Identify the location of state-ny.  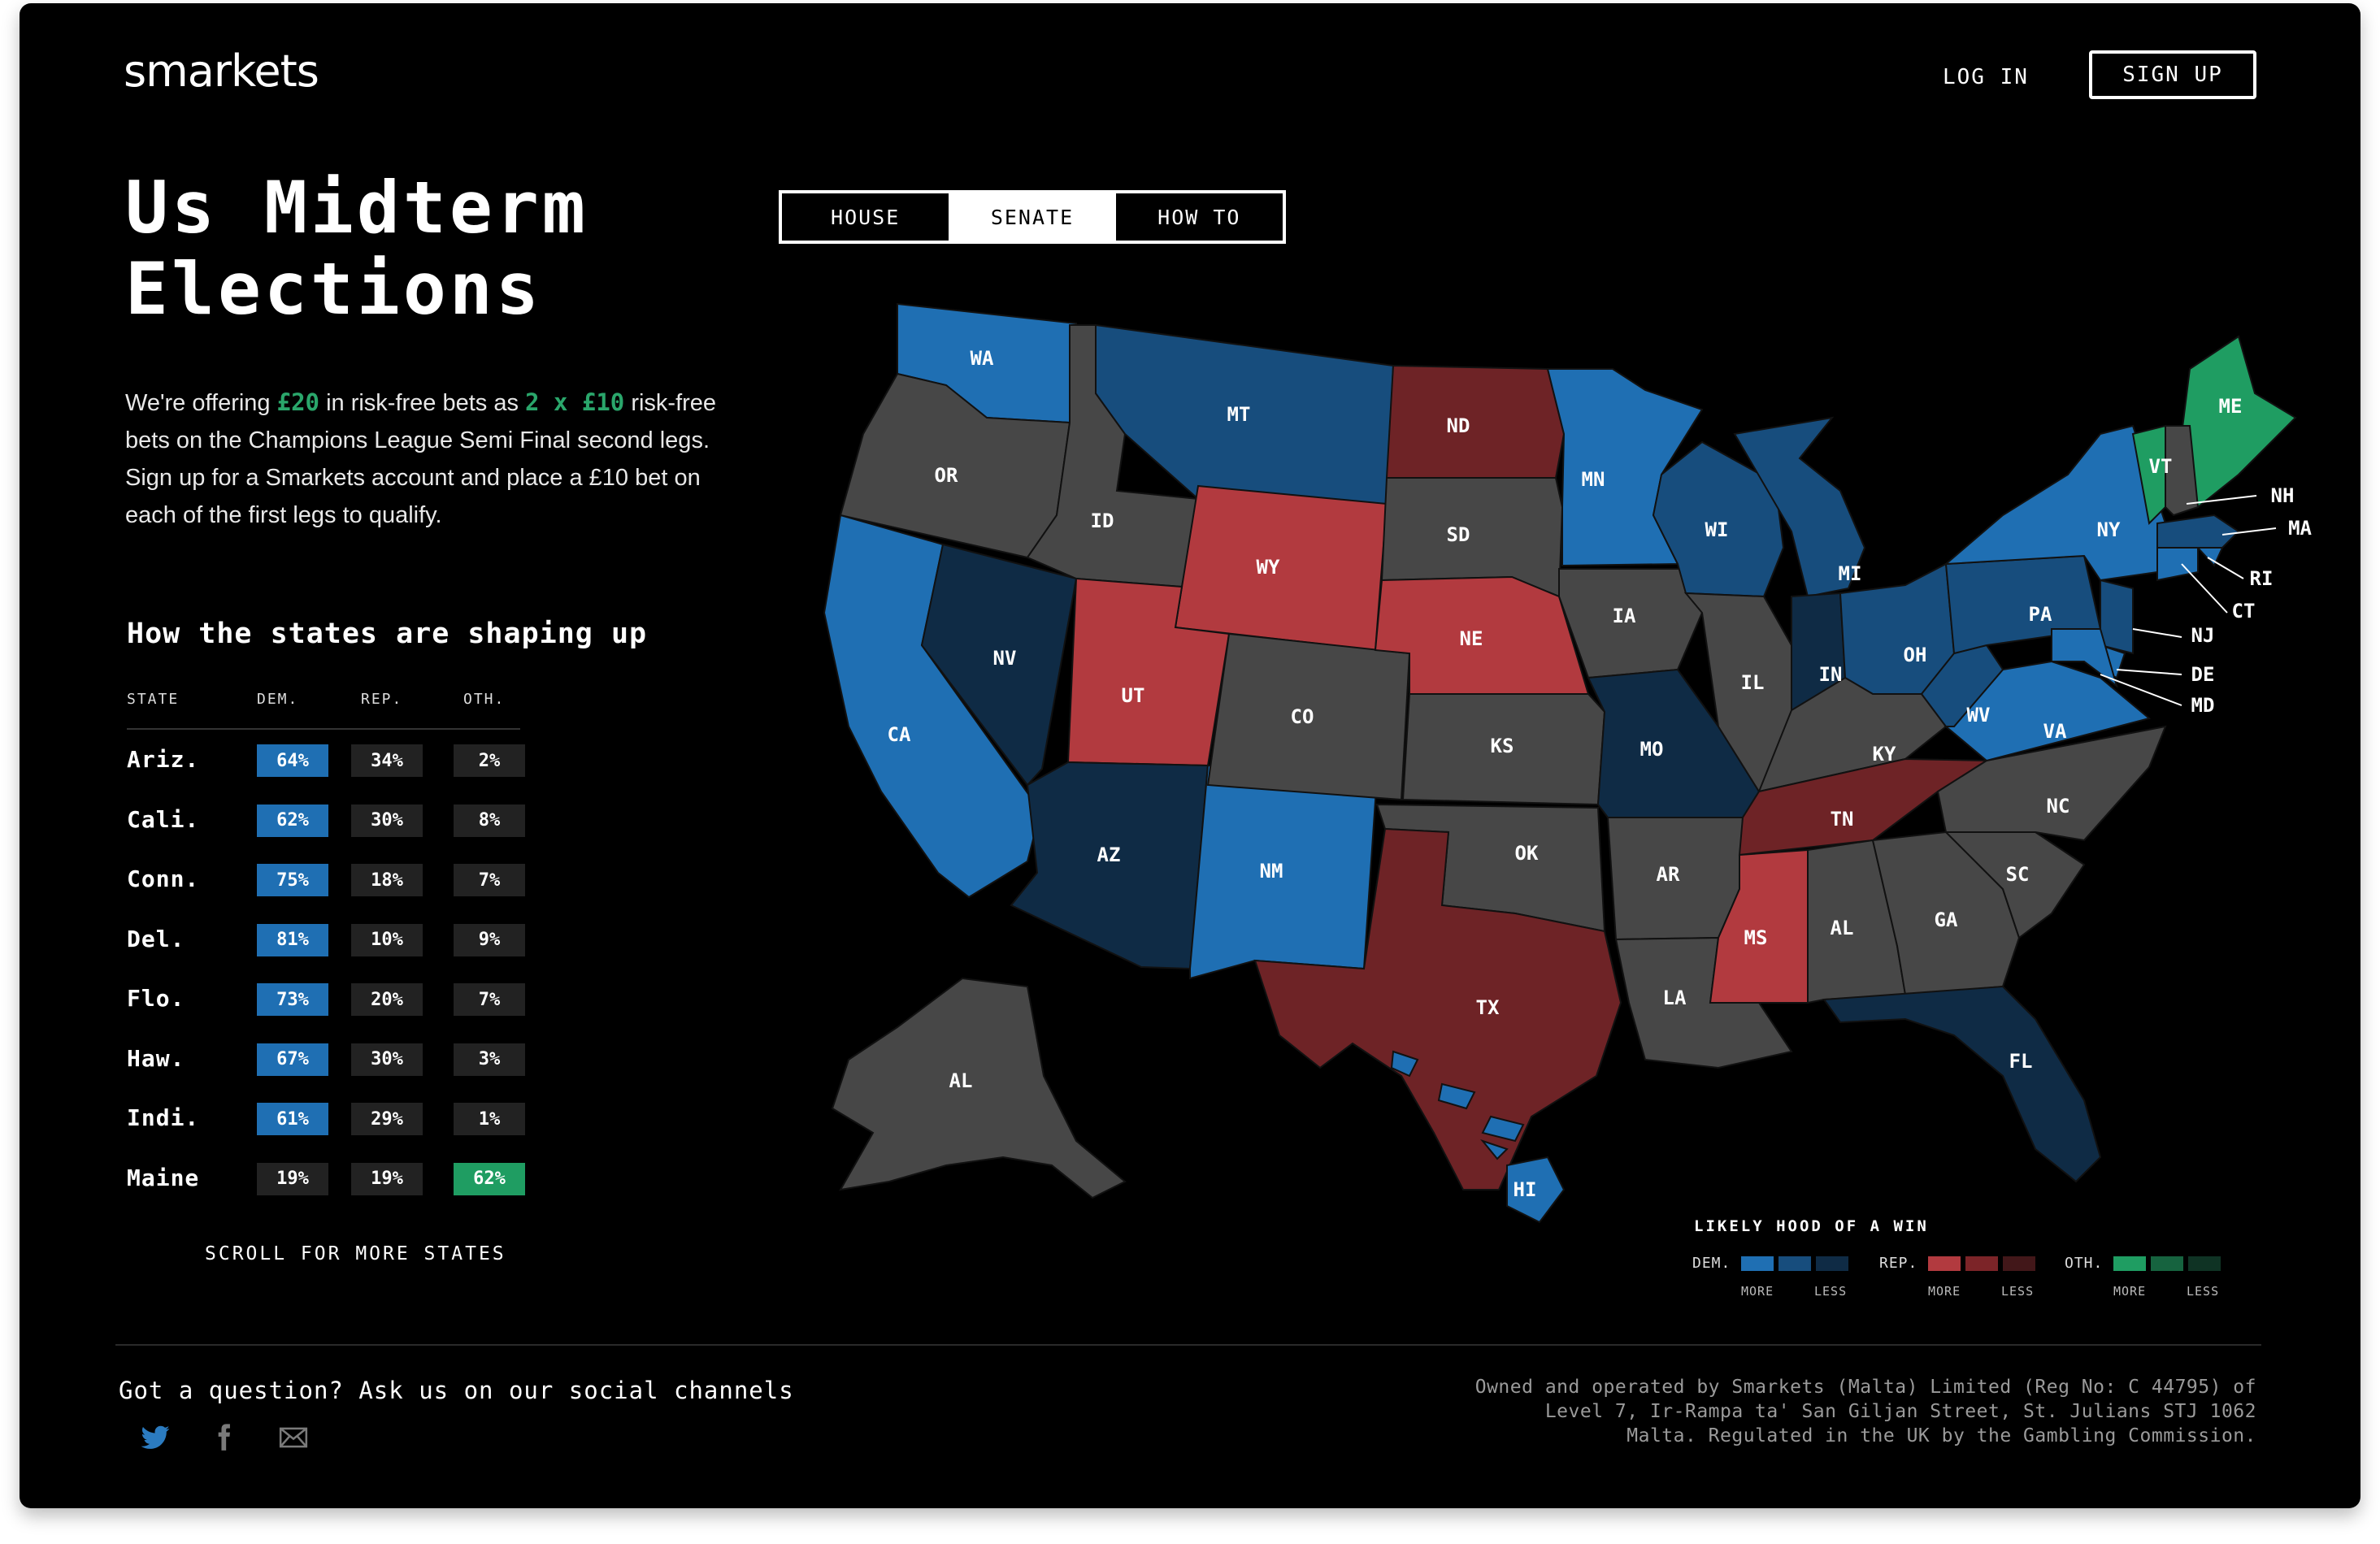
(2055, 503).